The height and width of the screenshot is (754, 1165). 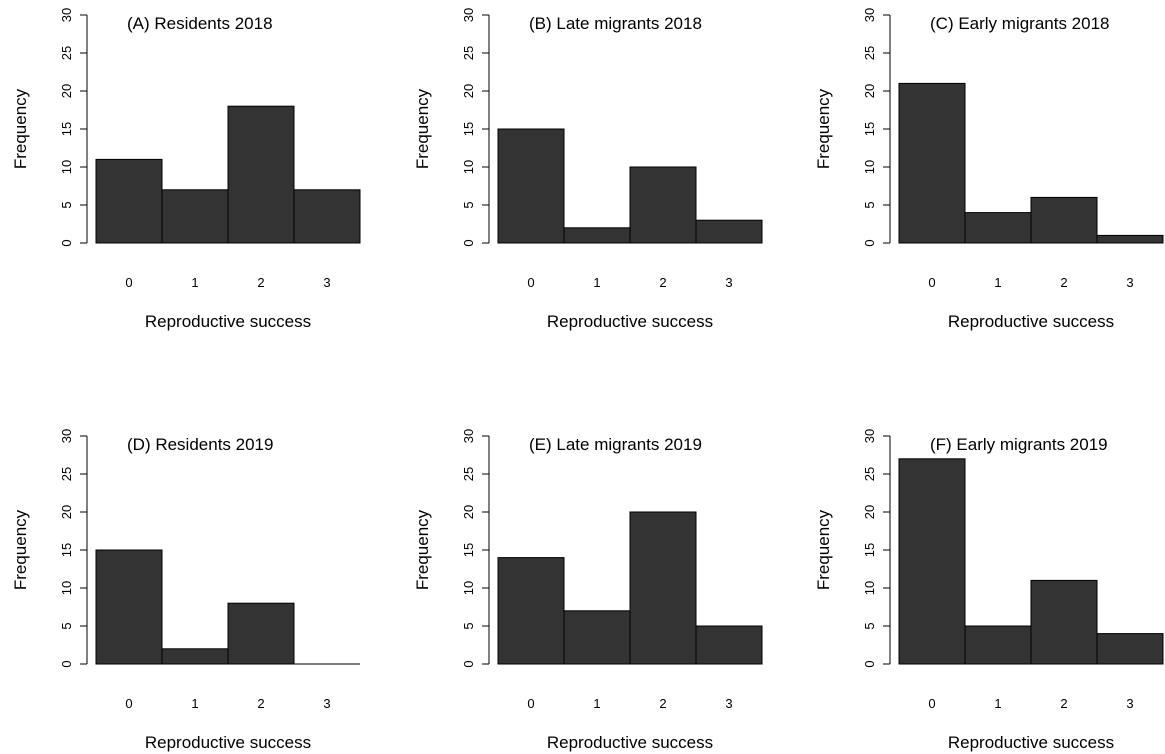 I want to click on panel-title: (B) Late migrants 2018, so click(x=615, y=23).